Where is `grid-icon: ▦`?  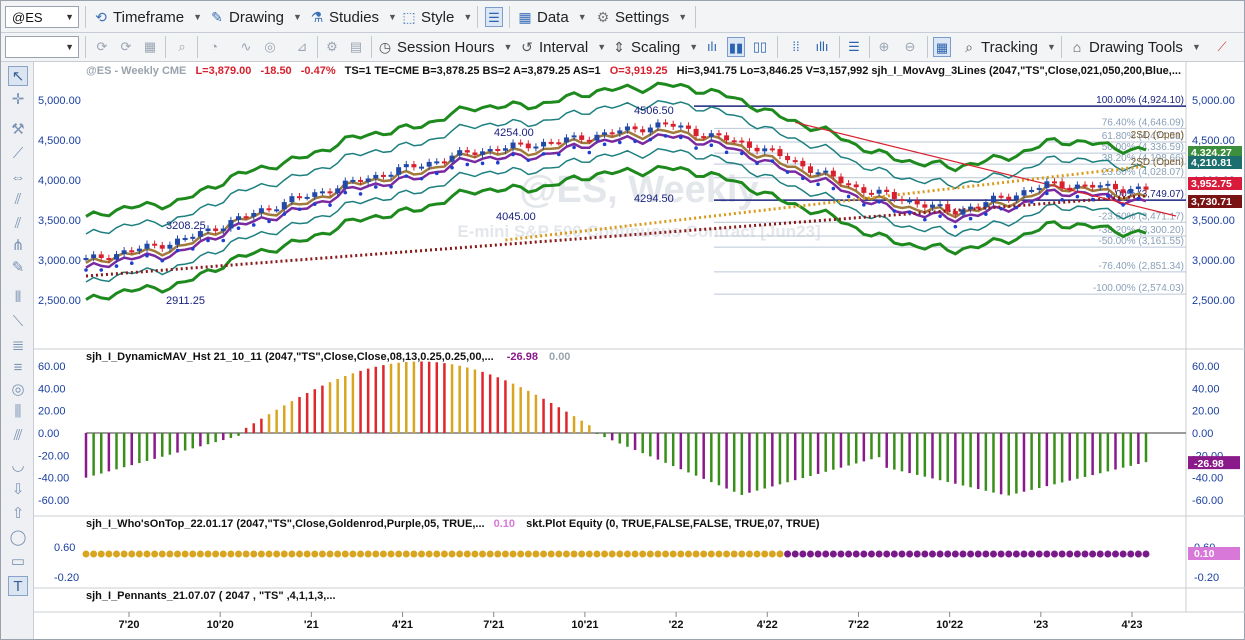 grid-icon: ▦ is located at coordinates (150, 46).